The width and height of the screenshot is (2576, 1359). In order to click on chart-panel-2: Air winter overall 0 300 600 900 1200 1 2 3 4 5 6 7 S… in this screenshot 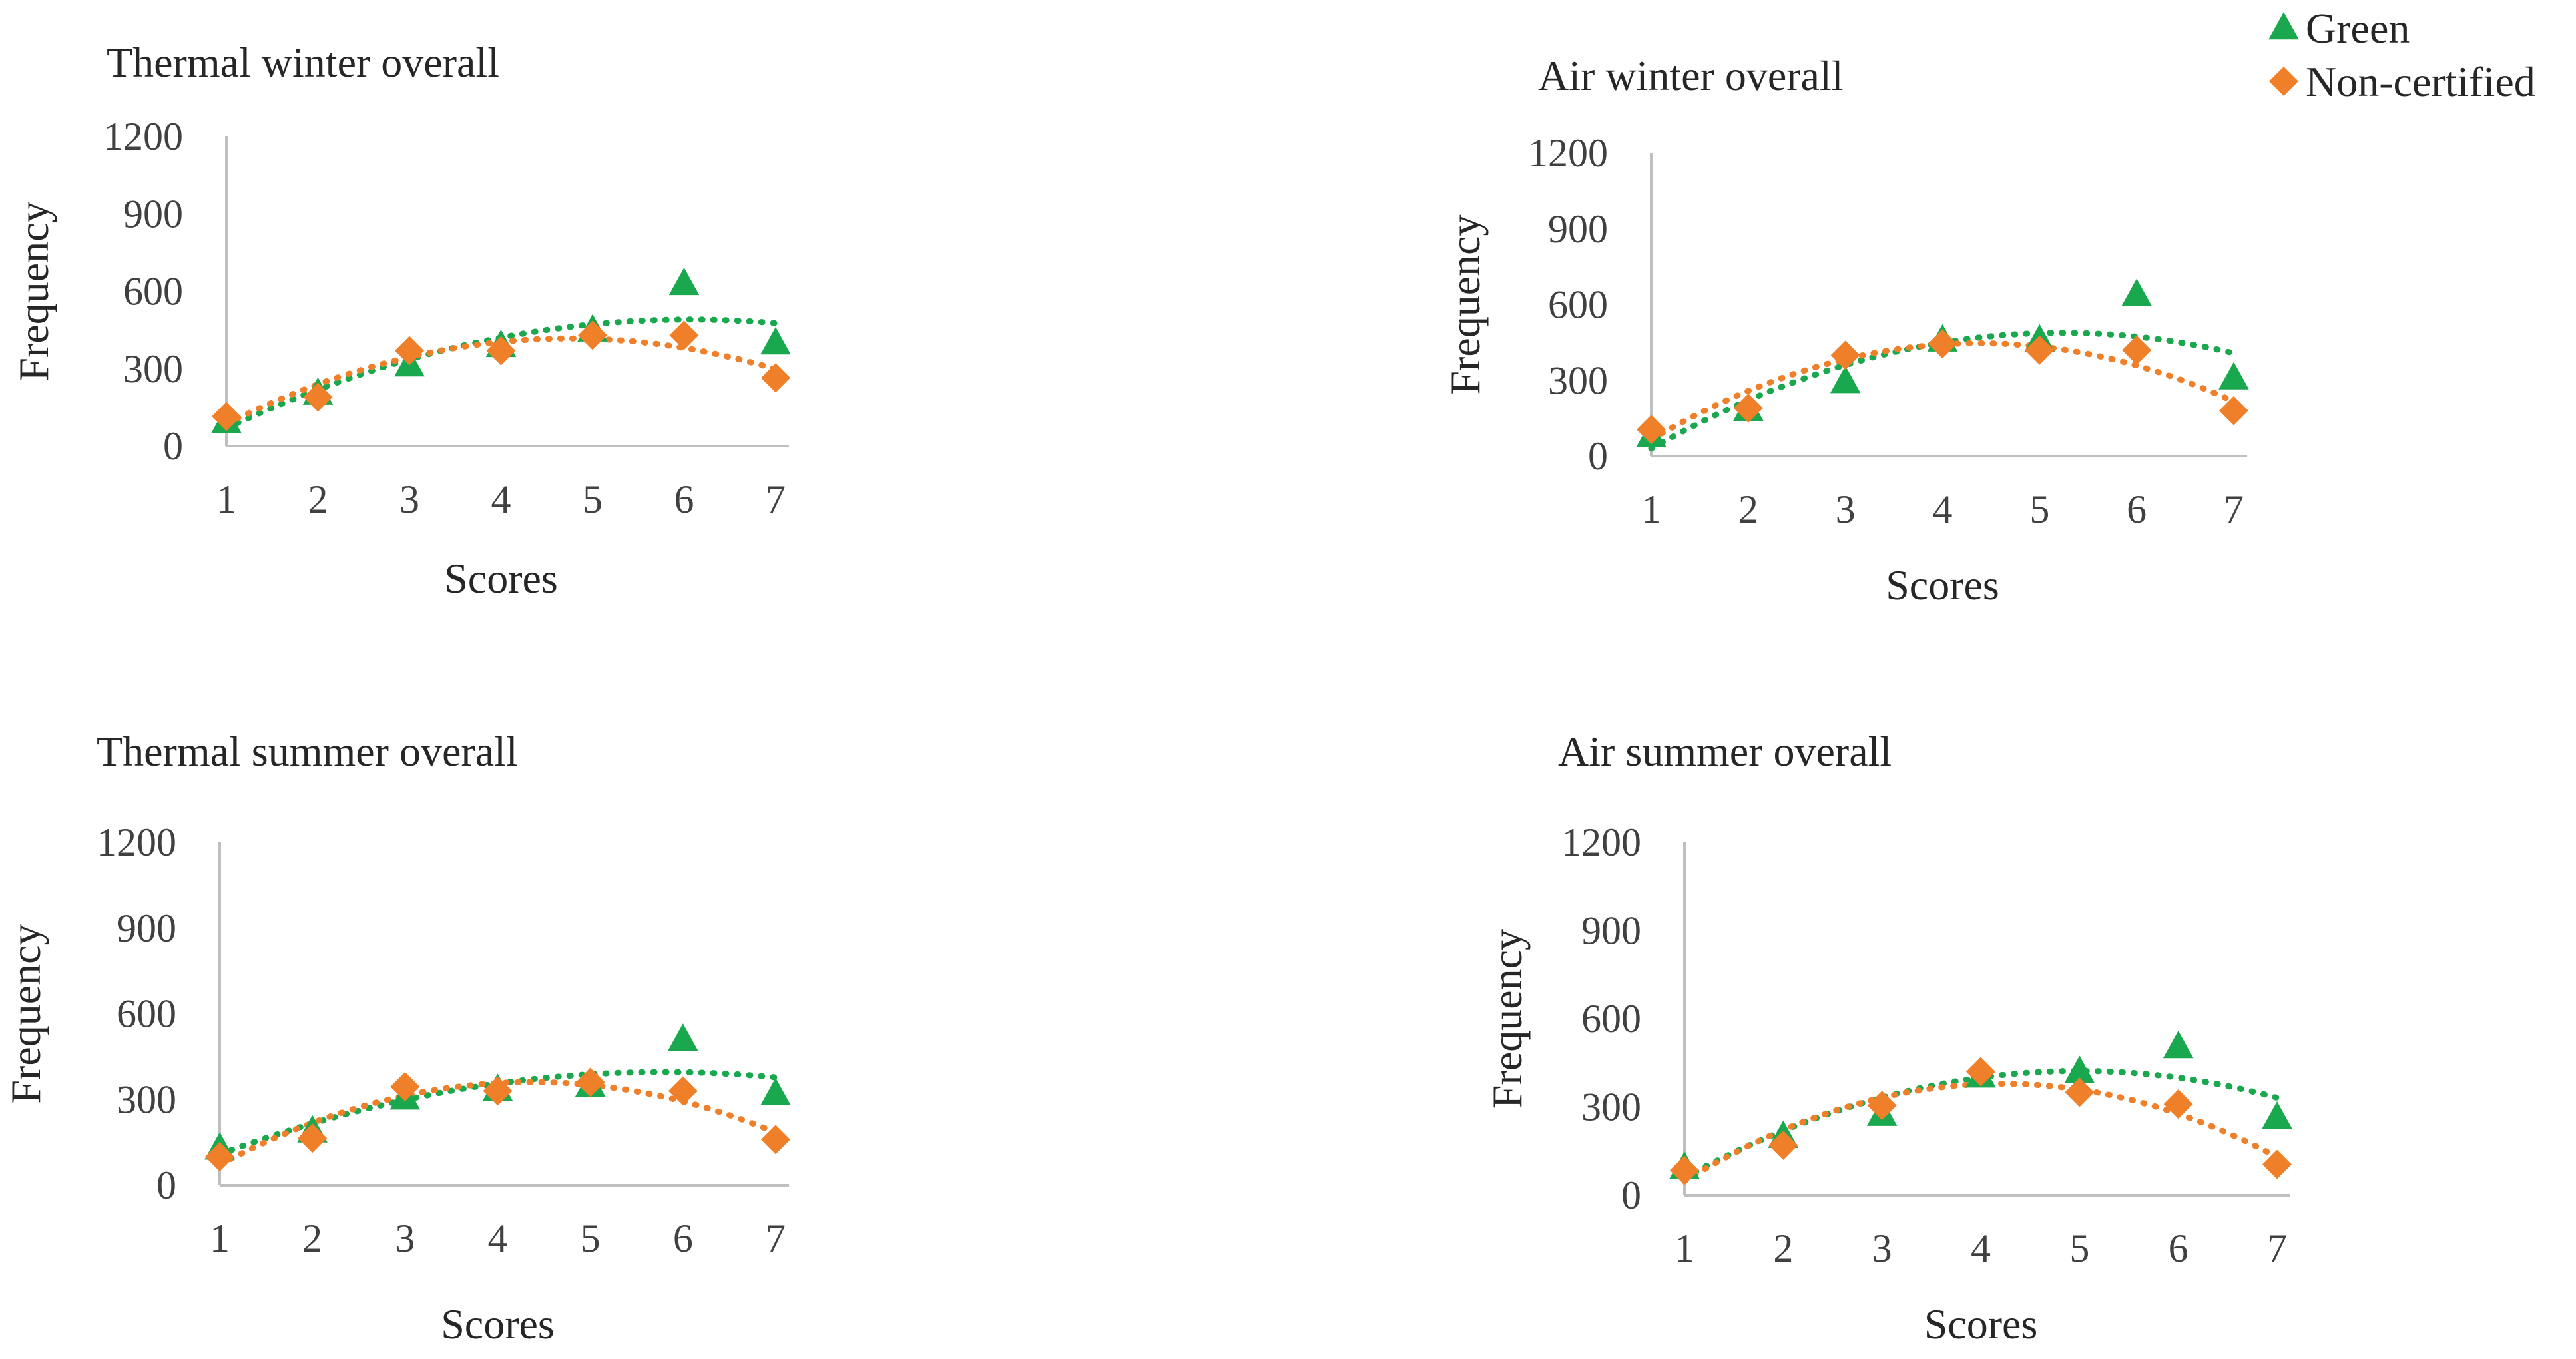, I will do `click(1845, 330)`.